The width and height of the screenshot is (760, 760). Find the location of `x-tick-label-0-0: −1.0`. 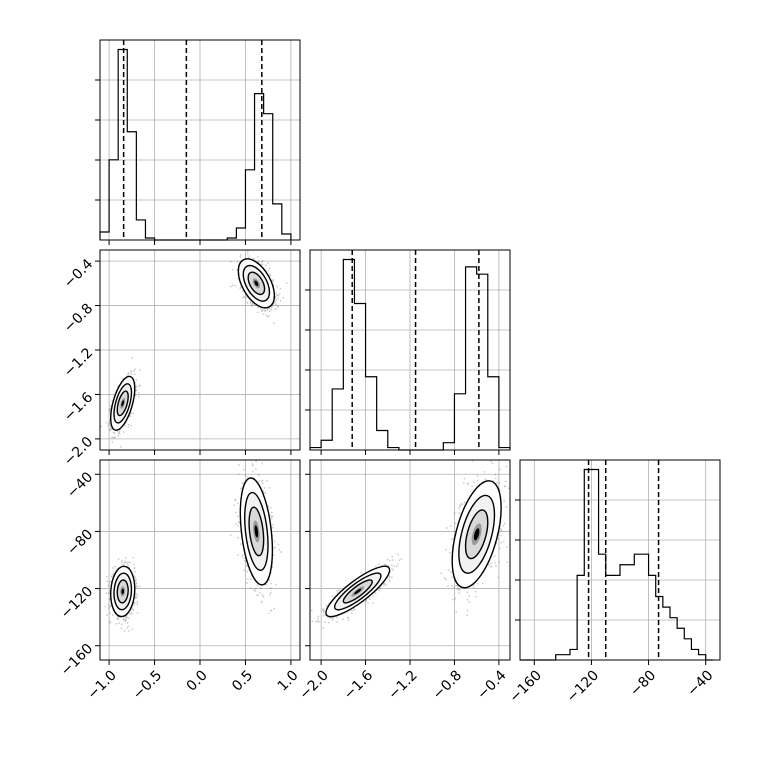

x-tick-label-0-0: −1.0 is located at coordinates (101, 684).